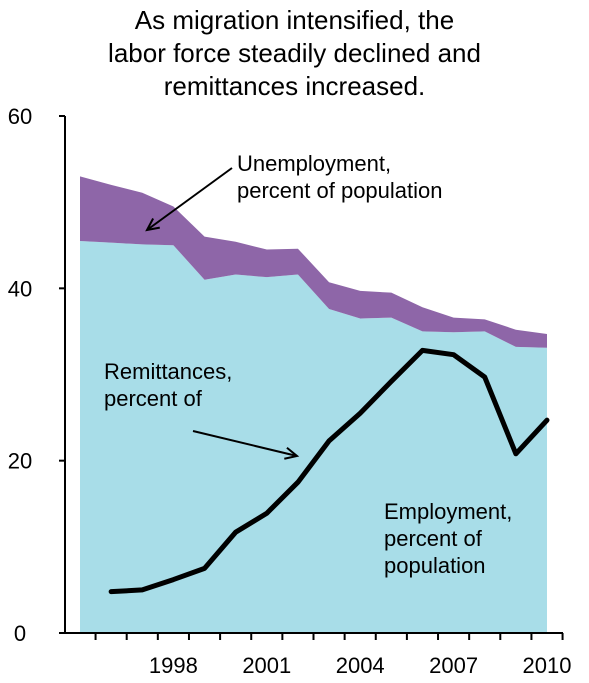 This screenshot has width=589, height=683. I want to click on remittances-annotation: Remittances, percent of, so click(168, 385).